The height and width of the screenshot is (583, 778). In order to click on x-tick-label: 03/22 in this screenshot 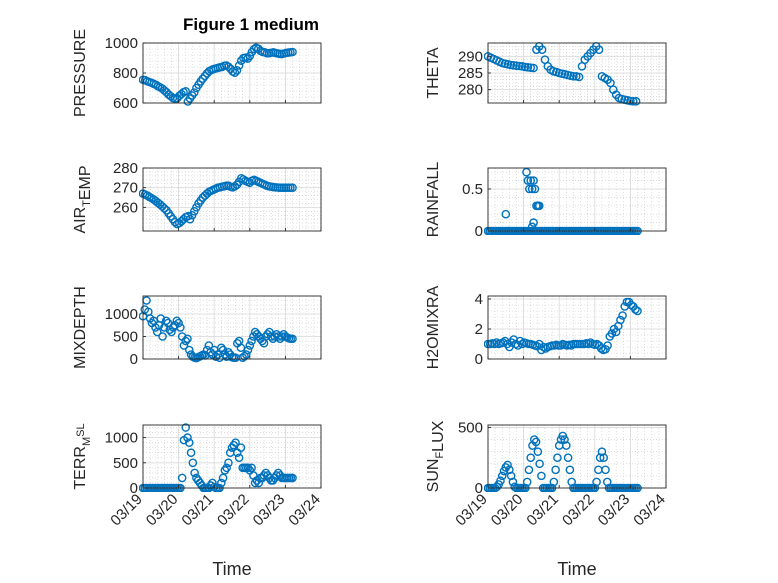, I will do `click(233, 510)`.